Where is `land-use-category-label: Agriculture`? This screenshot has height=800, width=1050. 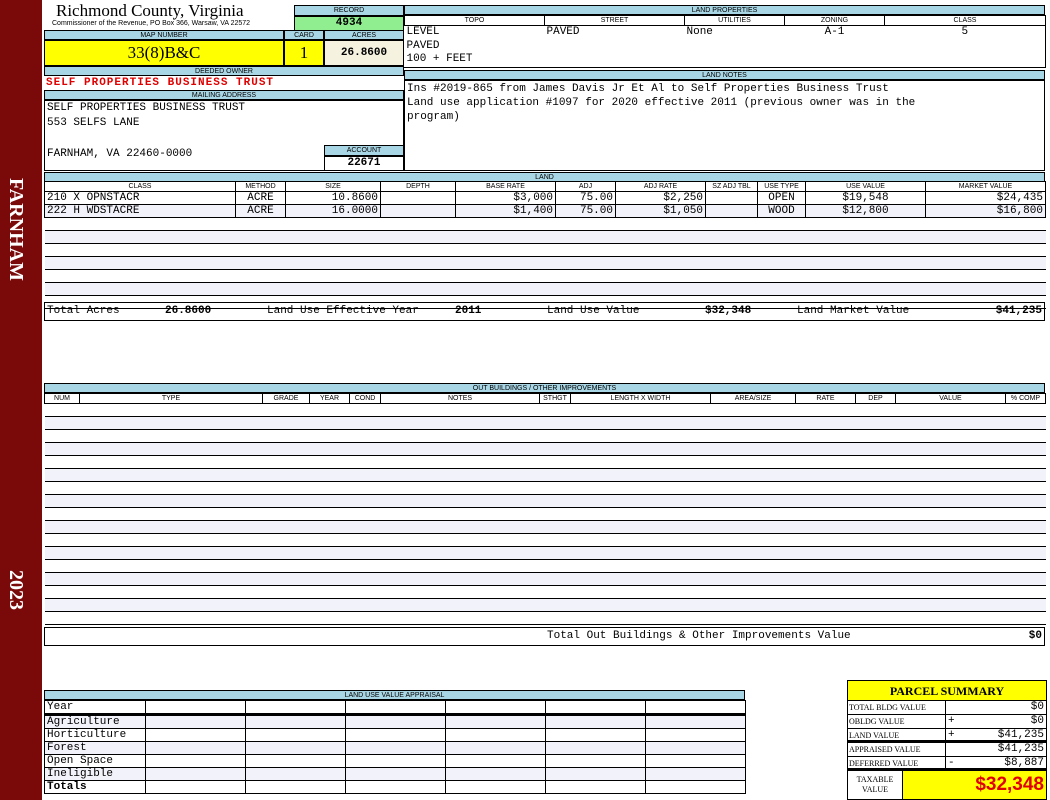 land-use-category-label: Agriculture is located at coordinates (95, 721).